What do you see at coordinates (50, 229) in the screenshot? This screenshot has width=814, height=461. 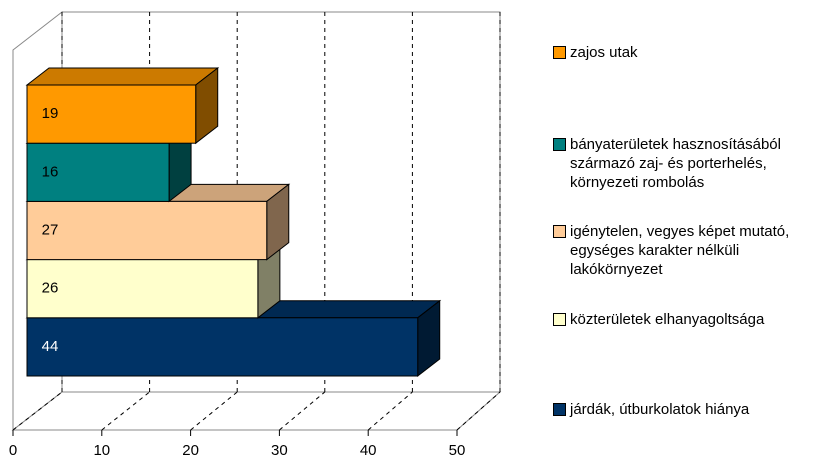 I see `value-label: 27` at bounding box center [50, 229].